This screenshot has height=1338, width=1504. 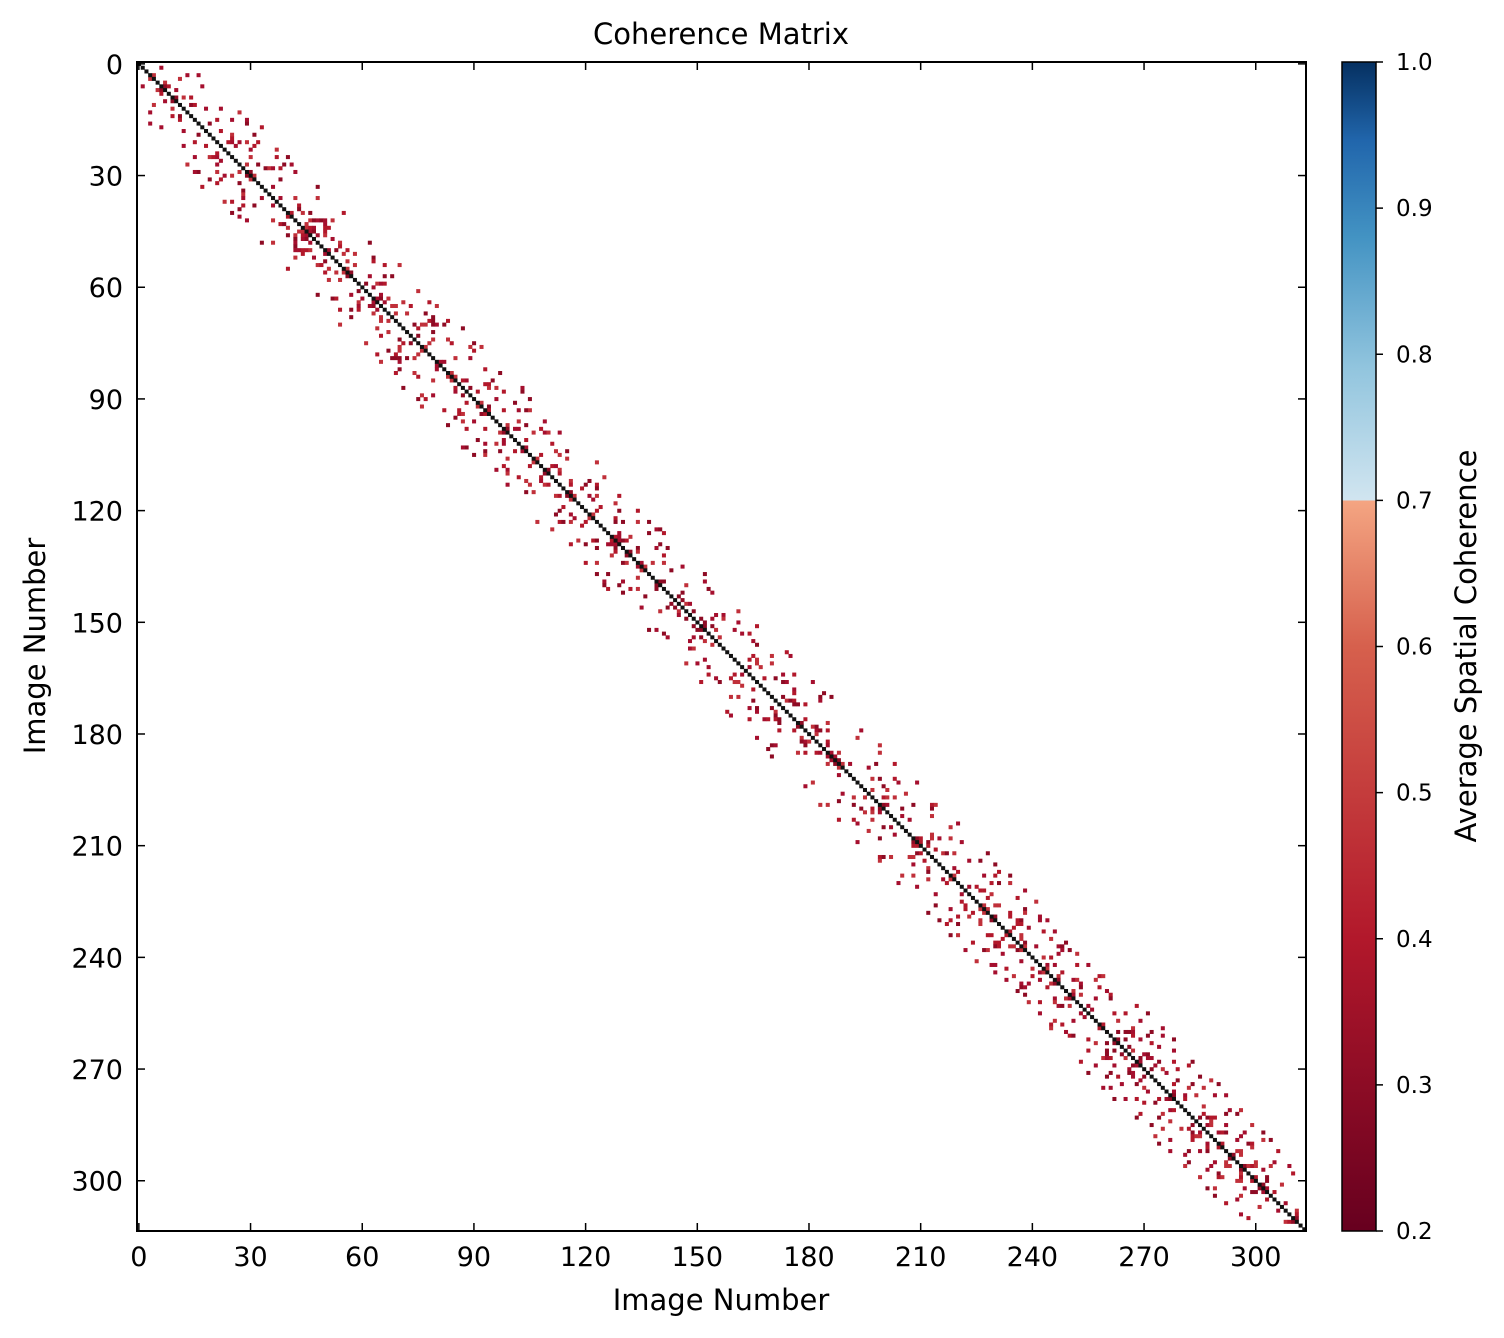 What do you see at coordinates (1414, 209) in the screenshot?
I see `colorbar-tick-label: 0.9` at bounding box center [1414, 209].